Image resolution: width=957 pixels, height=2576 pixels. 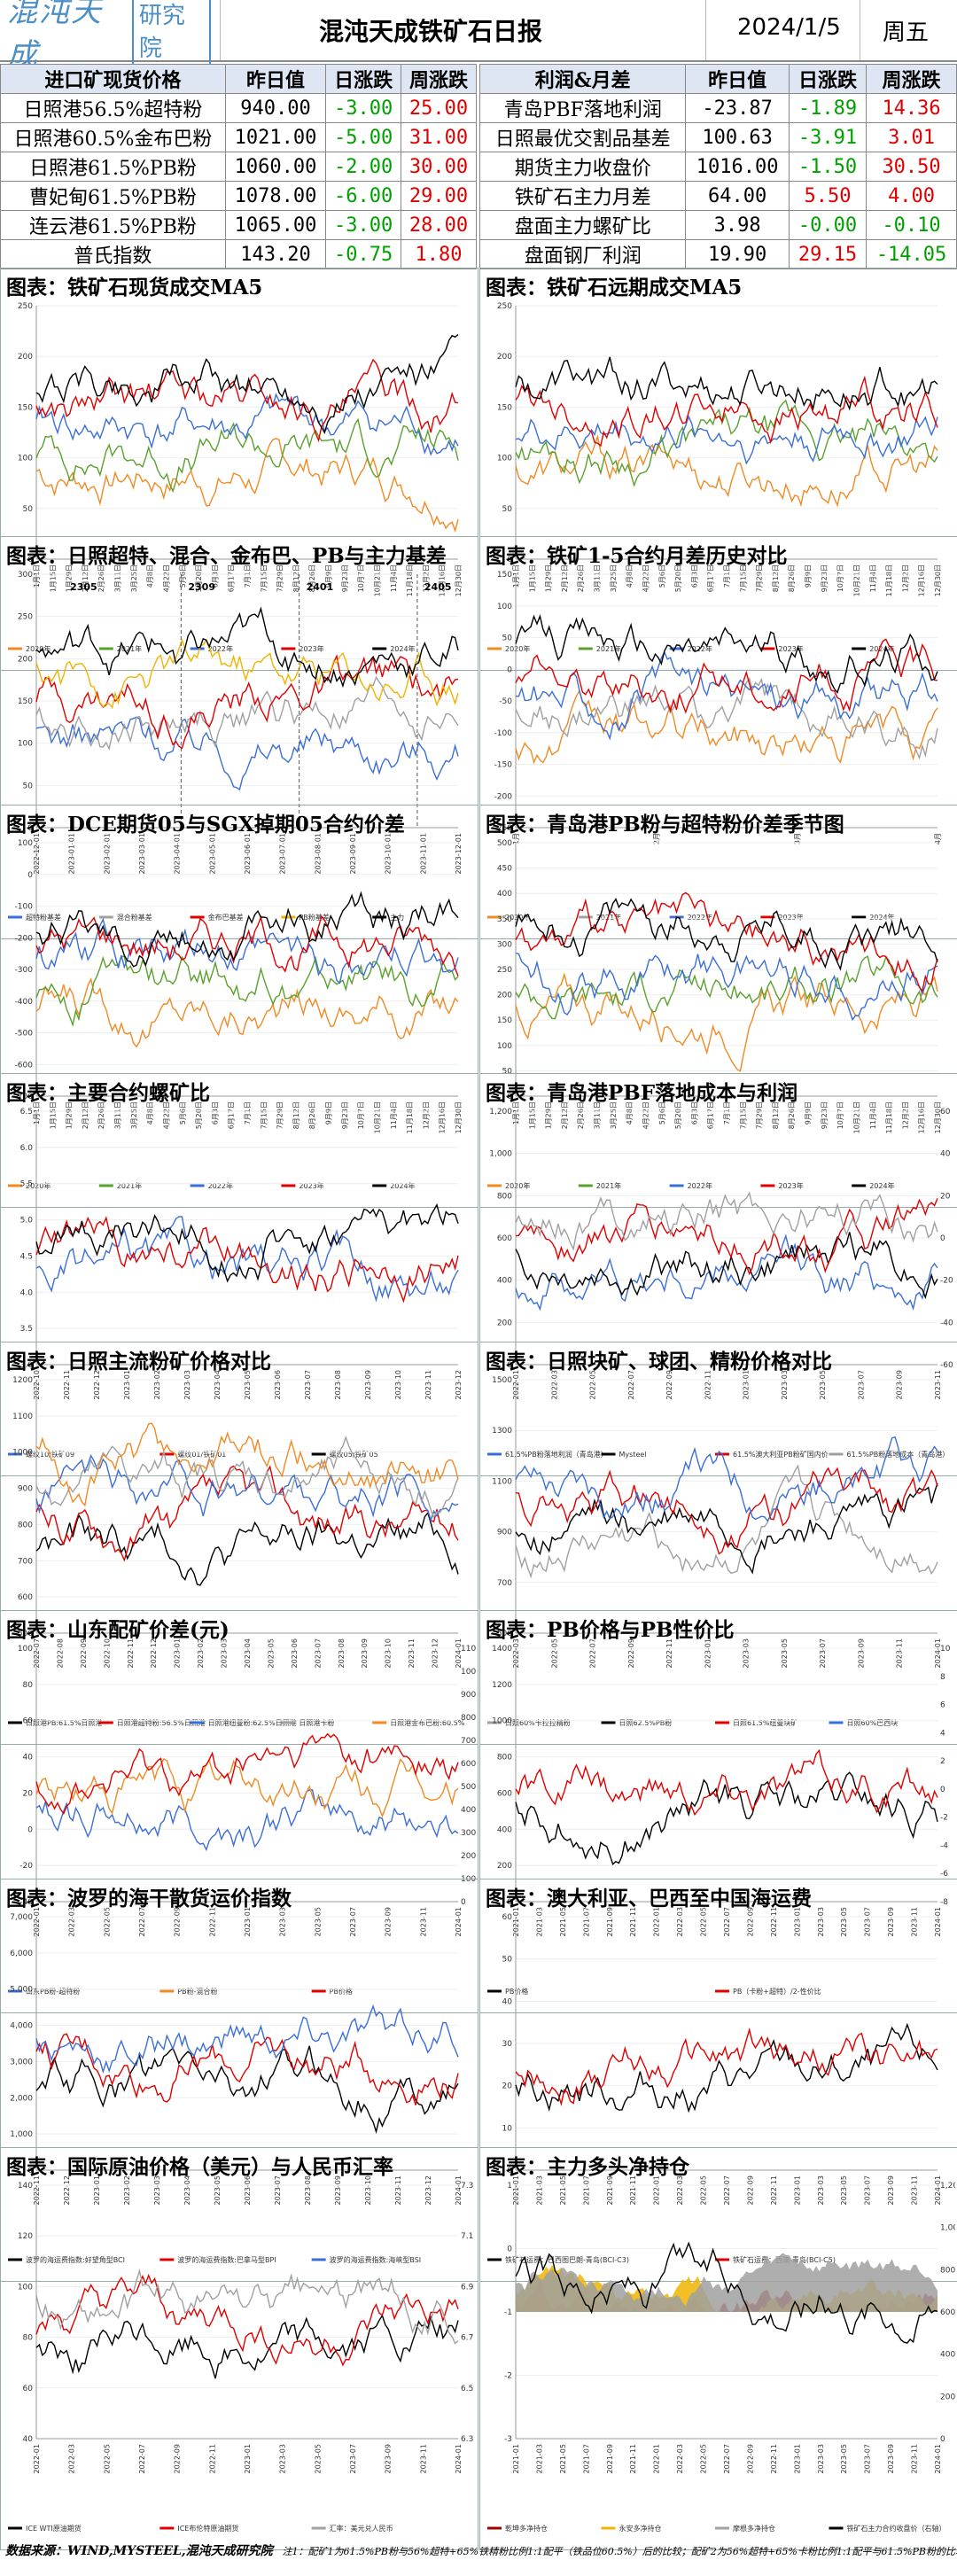 I want to click on chart-title: 图表：主要合约螺矿比, so click(x=108, y=1093).